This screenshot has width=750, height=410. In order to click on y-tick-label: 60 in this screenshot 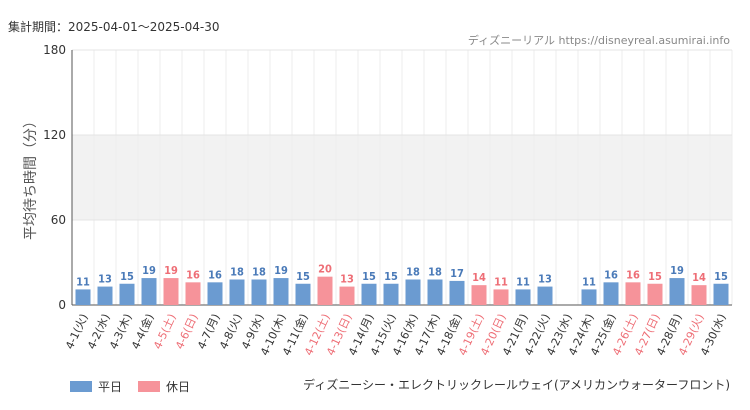, I will do `click(58, 220)`.